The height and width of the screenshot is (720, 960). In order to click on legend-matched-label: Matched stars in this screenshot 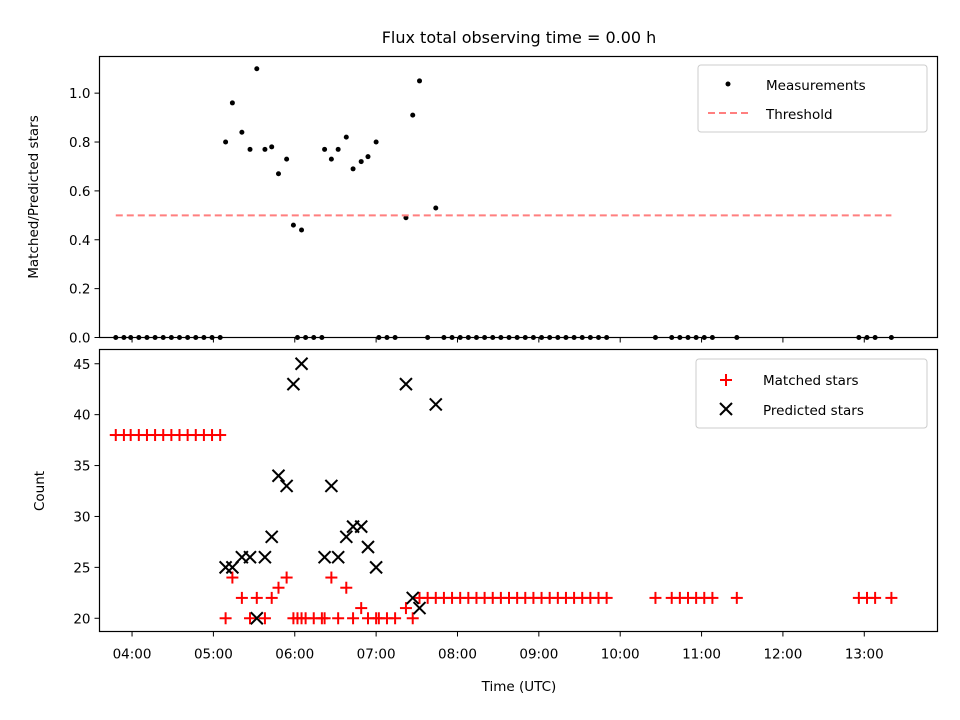, I will do `click(811, 381)`.